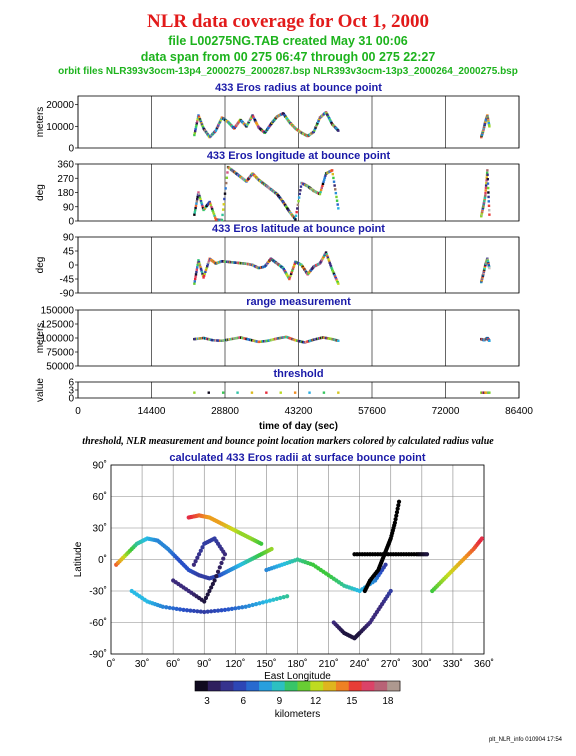 This screenshot has height=756, width=576. Describe the element at coordinates (235, 664) in the screenshot. I see `map-x-tick-label: 120˚` at that location.